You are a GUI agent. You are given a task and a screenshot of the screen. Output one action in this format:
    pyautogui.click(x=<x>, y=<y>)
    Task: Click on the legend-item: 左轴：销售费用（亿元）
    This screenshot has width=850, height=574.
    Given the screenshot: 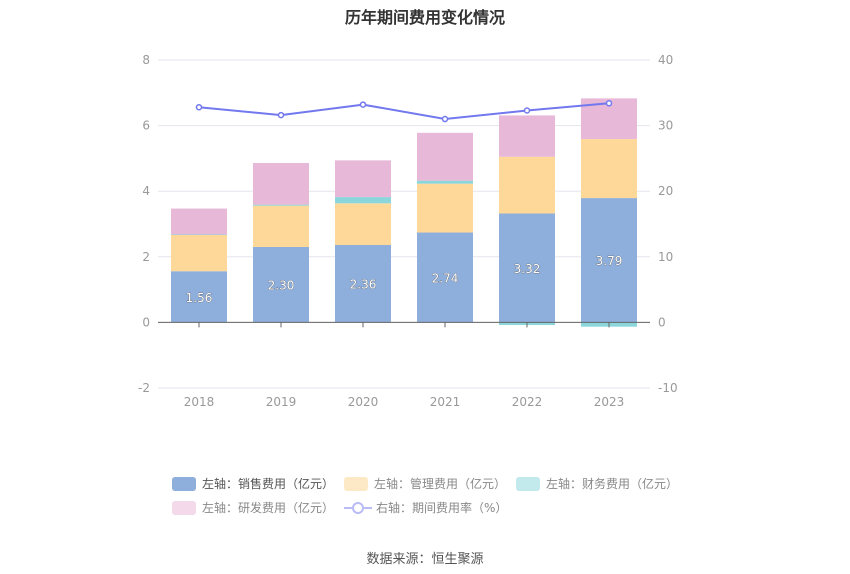 What is the action you would take?
    pyautogui.click(x=253, y=483)
    